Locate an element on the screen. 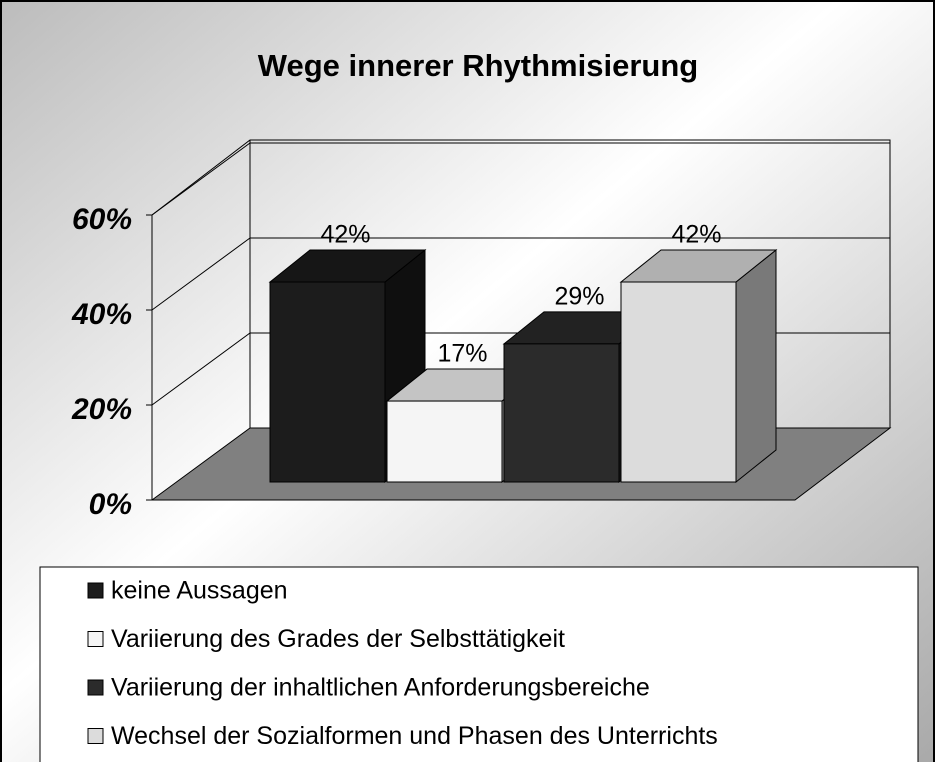 The height and width of the screenshot is (762, 935). data-label: 17% is located at coordinates (462, 354).